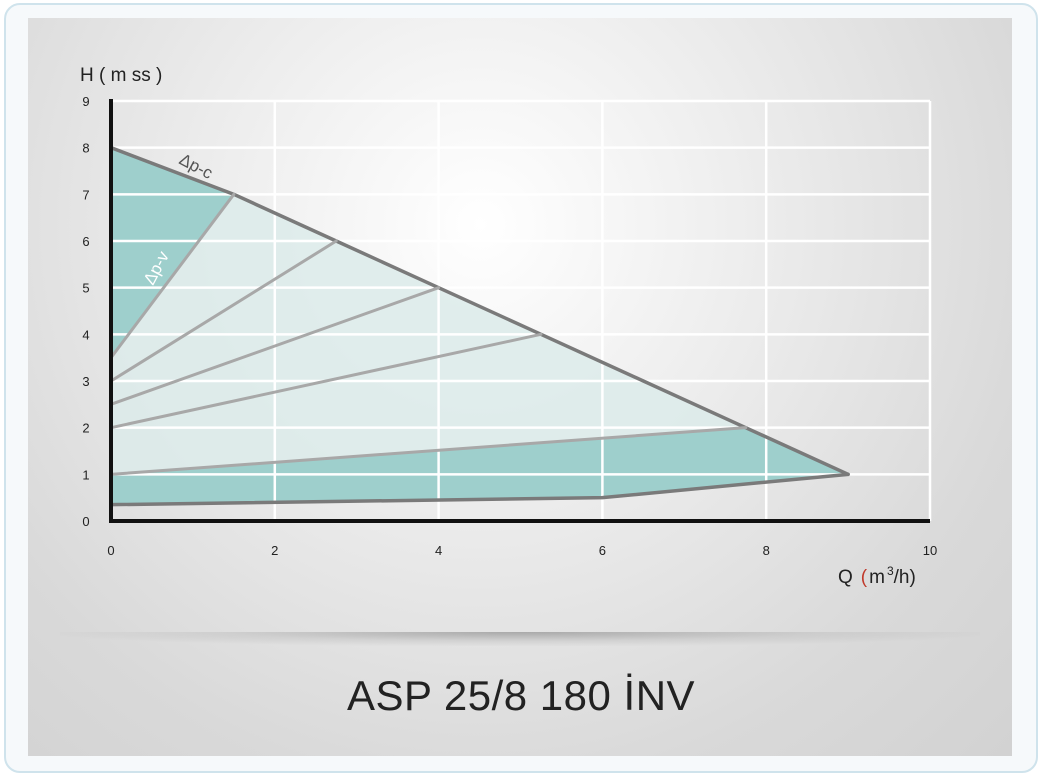 This screenshot has height=777, width=1042. What do you see at coordinates (85, 288) in the screenshot?
I see `y-tick-label: 5` at bounding box center [85, 288].